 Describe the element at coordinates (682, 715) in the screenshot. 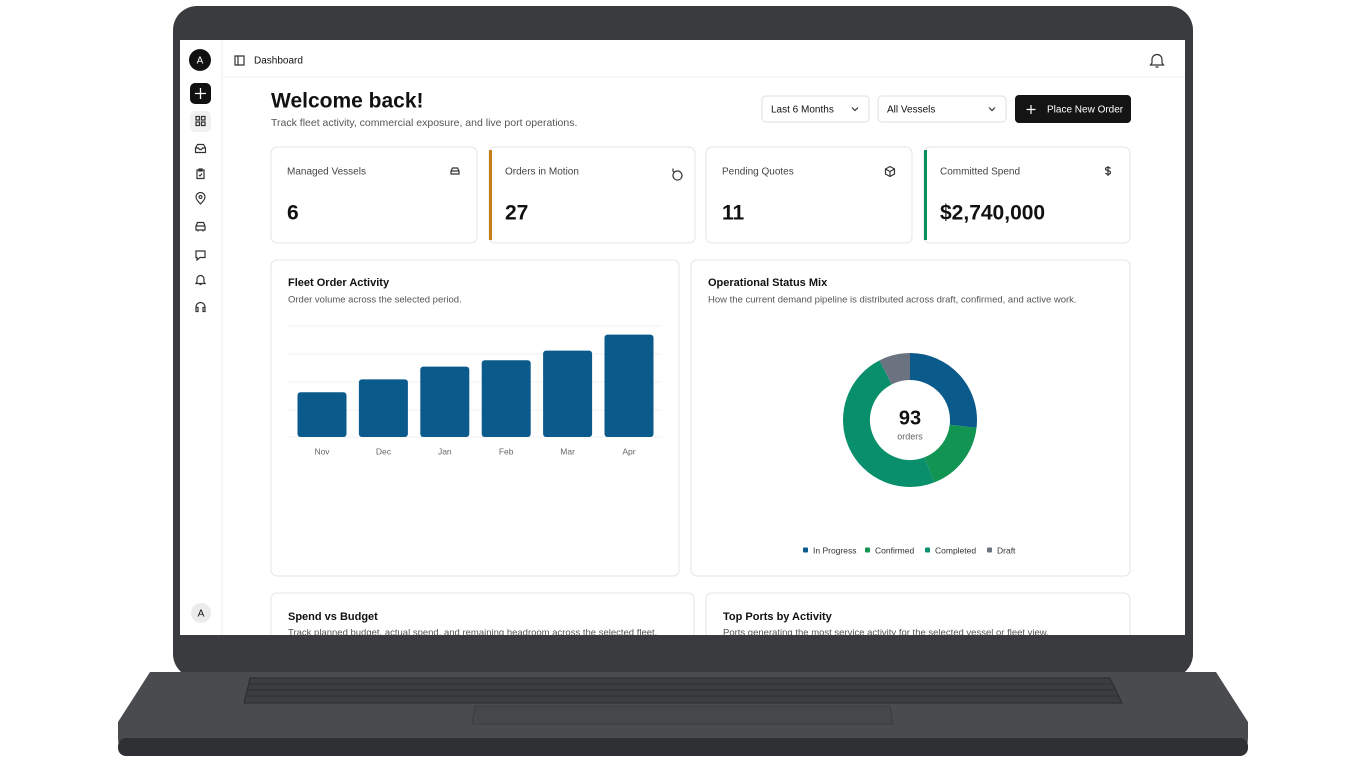

I see `trackpad` at that location.